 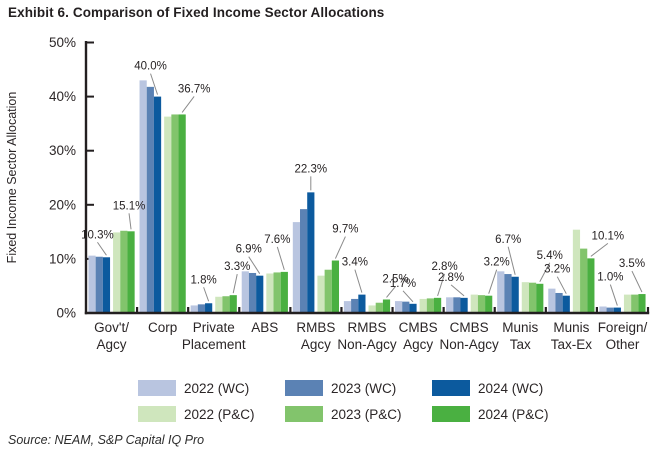 I want to click on legend-item: 2023 (P&C), so click(x=358, y=414).